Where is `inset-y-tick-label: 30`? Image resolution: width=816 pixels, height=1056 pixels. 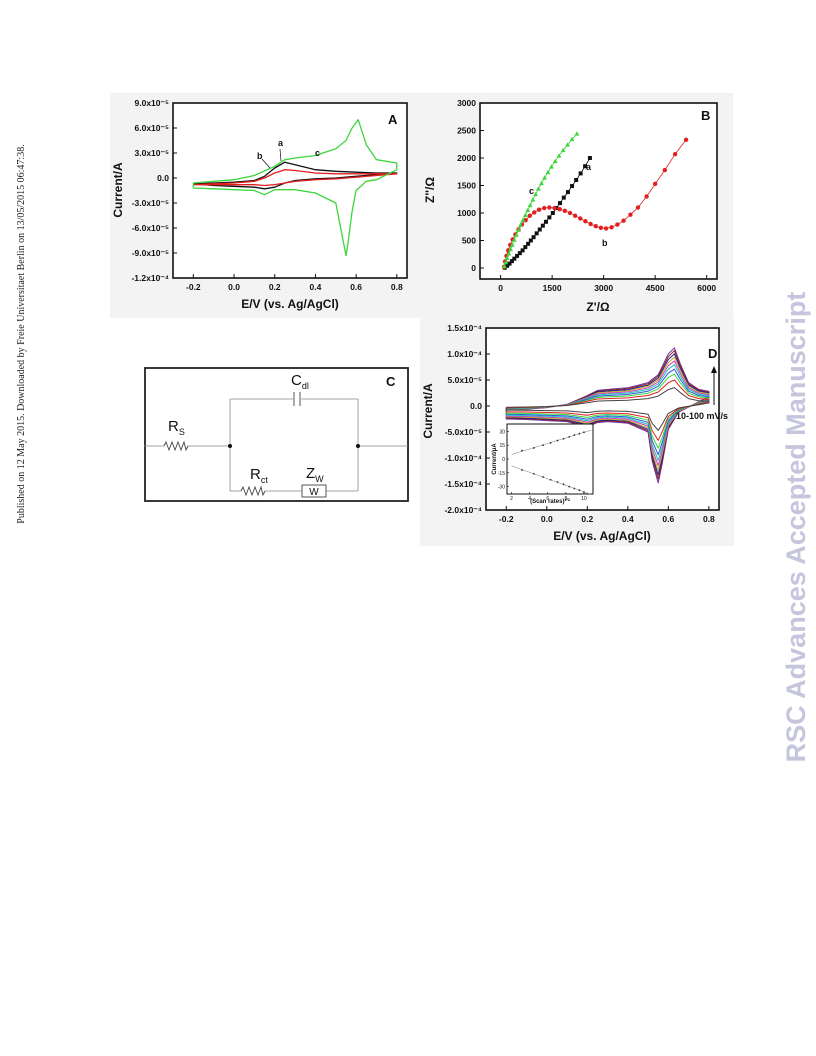 inset-y-tick-label: 30 is located at coordinates (502, 432).